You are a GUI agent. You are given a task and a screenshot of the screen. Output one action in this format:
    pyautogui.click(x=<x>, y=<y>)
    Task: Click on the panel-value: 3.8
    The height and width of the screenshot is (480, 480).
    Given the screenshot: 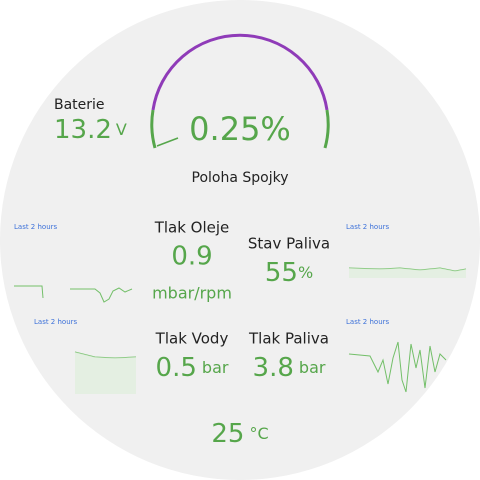 What is the action you would take?
    pyautogui.click(x=273, y=368)
    